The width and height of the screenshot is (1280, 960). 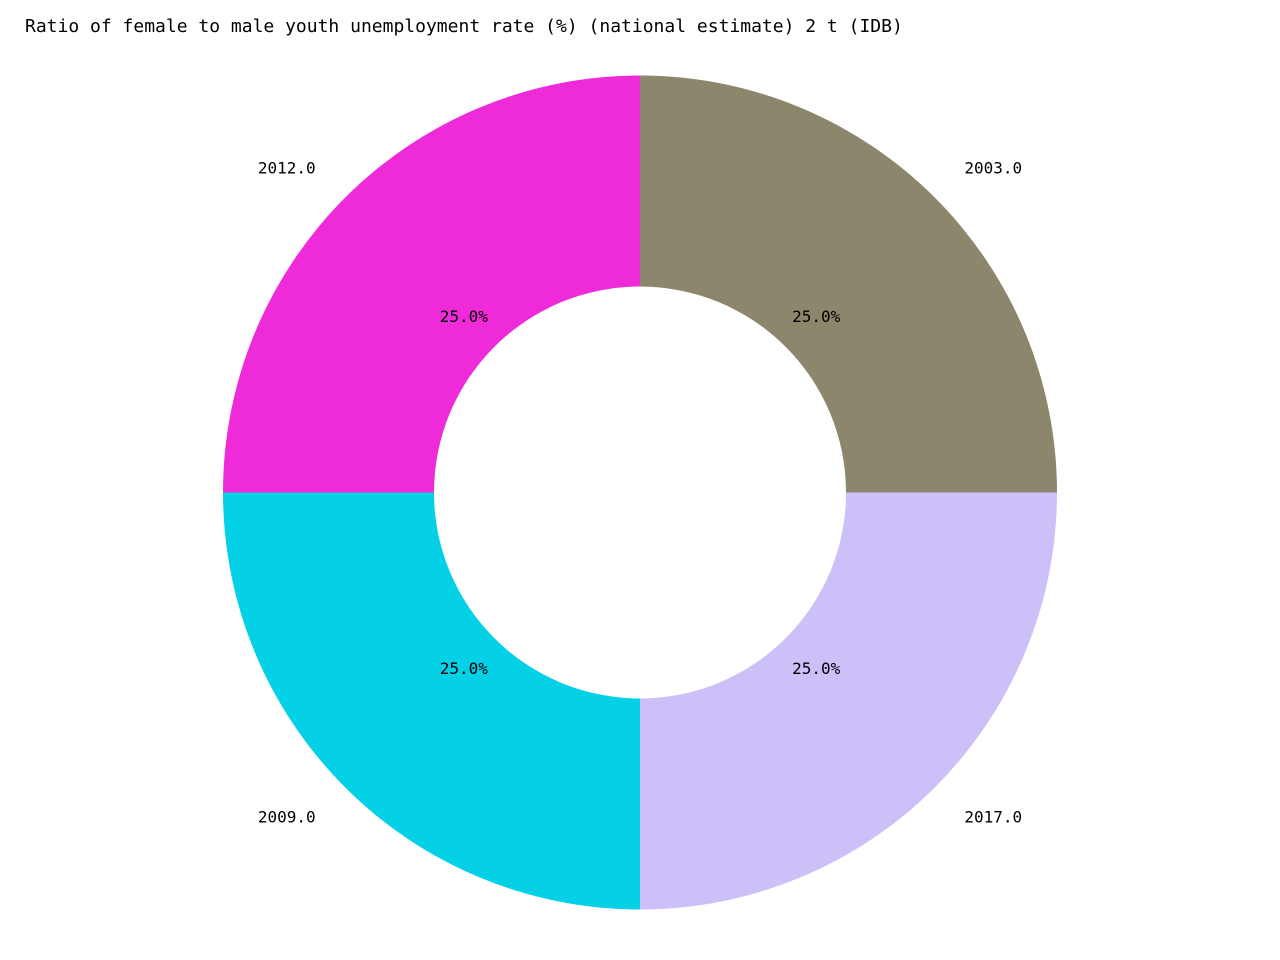 What do you see at coordinates (993, 816) in the screenshot?
I see `slice-label: 2017.0` at bounding box center [993, 816].